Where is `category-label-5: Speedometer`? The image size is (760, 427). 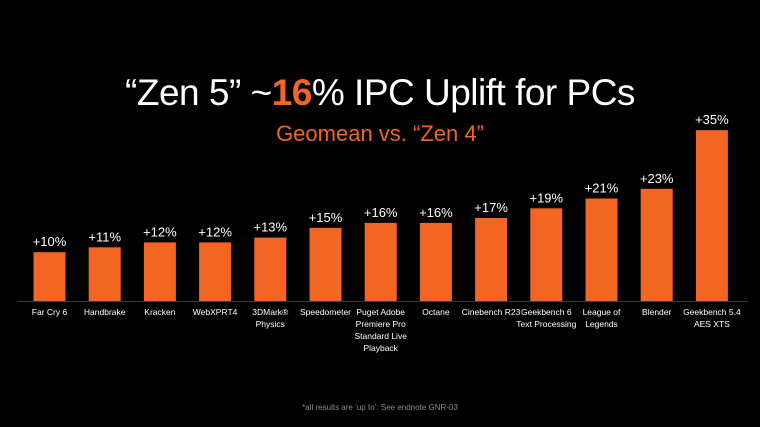 category-label-5: Speedometer is located at coordinates (325, 312).